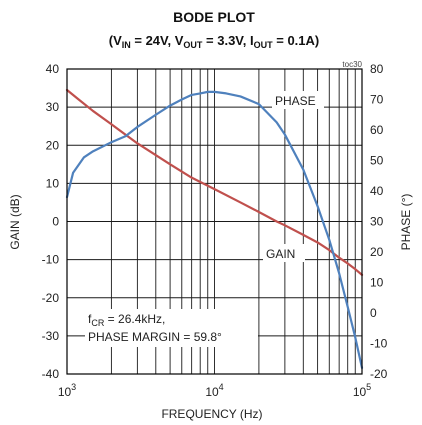 This screenshot has height=425, width=422. What do you see at coordinates (53, 107) in the screenshot?
I see `y-left-tick-label: 30` at bounding box center [53, 107].